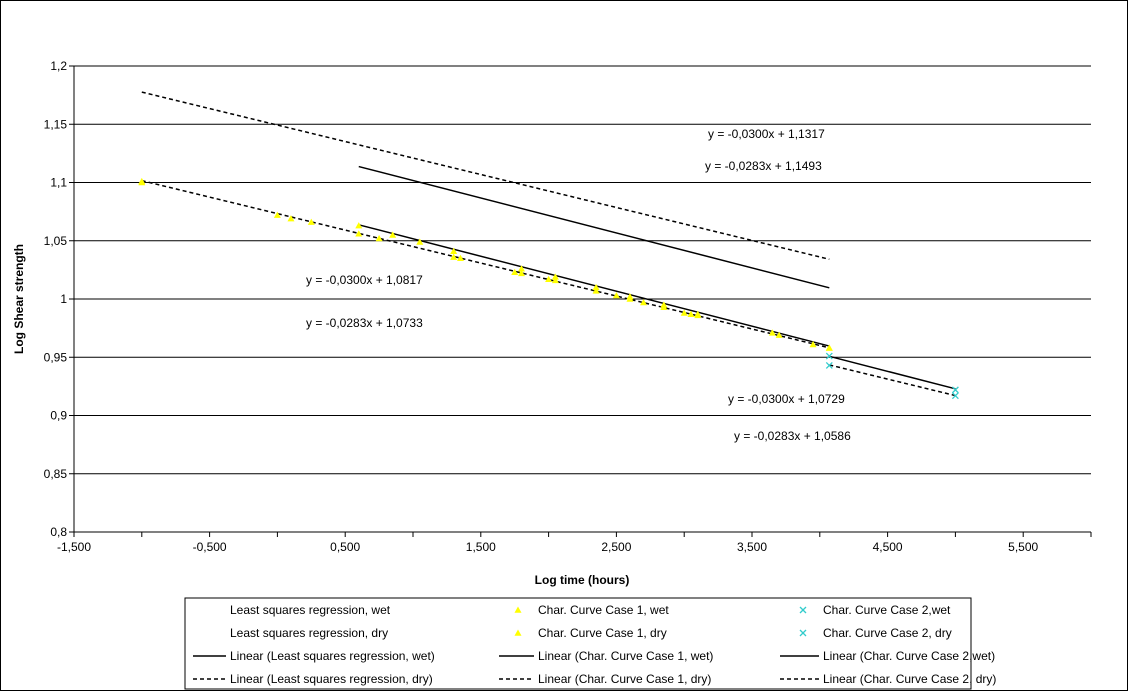  What do you see at coordinates (56, 241) in the screenshot?
I see `y-tick-label: 1,05` at bounding box center [56, 241].